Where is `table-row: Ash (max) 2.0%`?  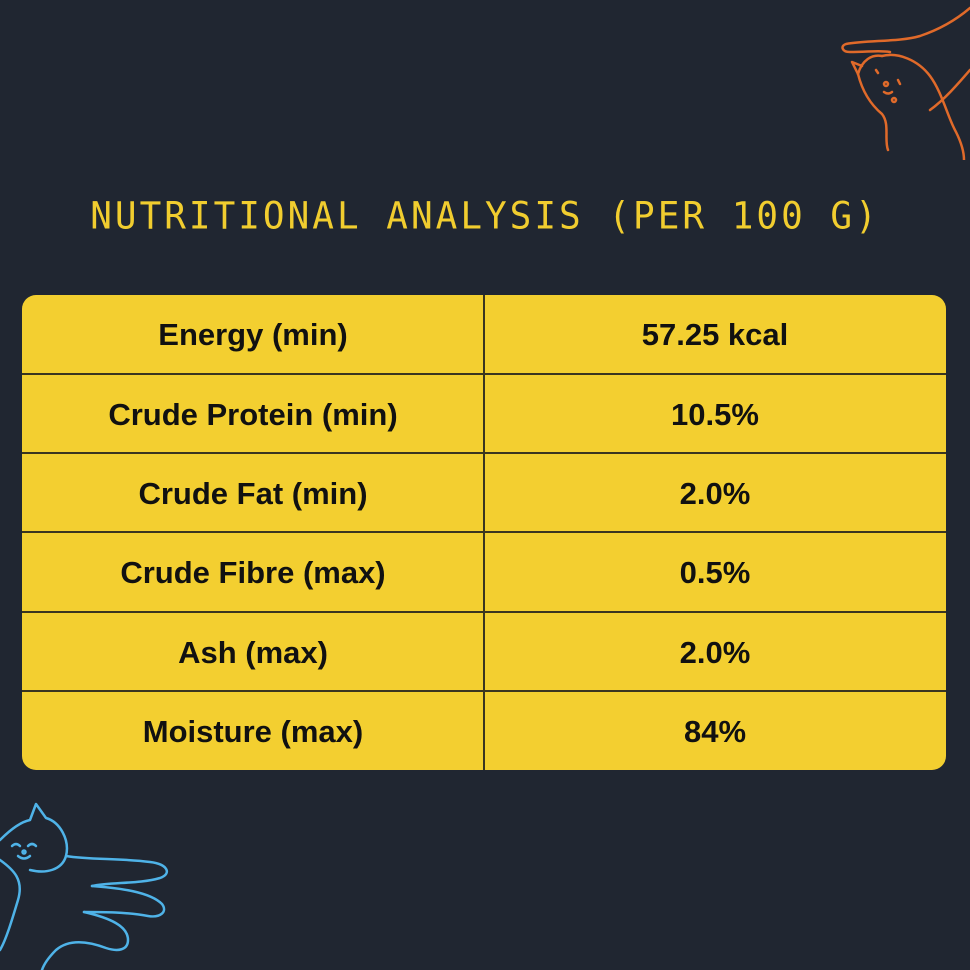
table-row: Ash (max) 2.0% is located at coordinates (484, 652).